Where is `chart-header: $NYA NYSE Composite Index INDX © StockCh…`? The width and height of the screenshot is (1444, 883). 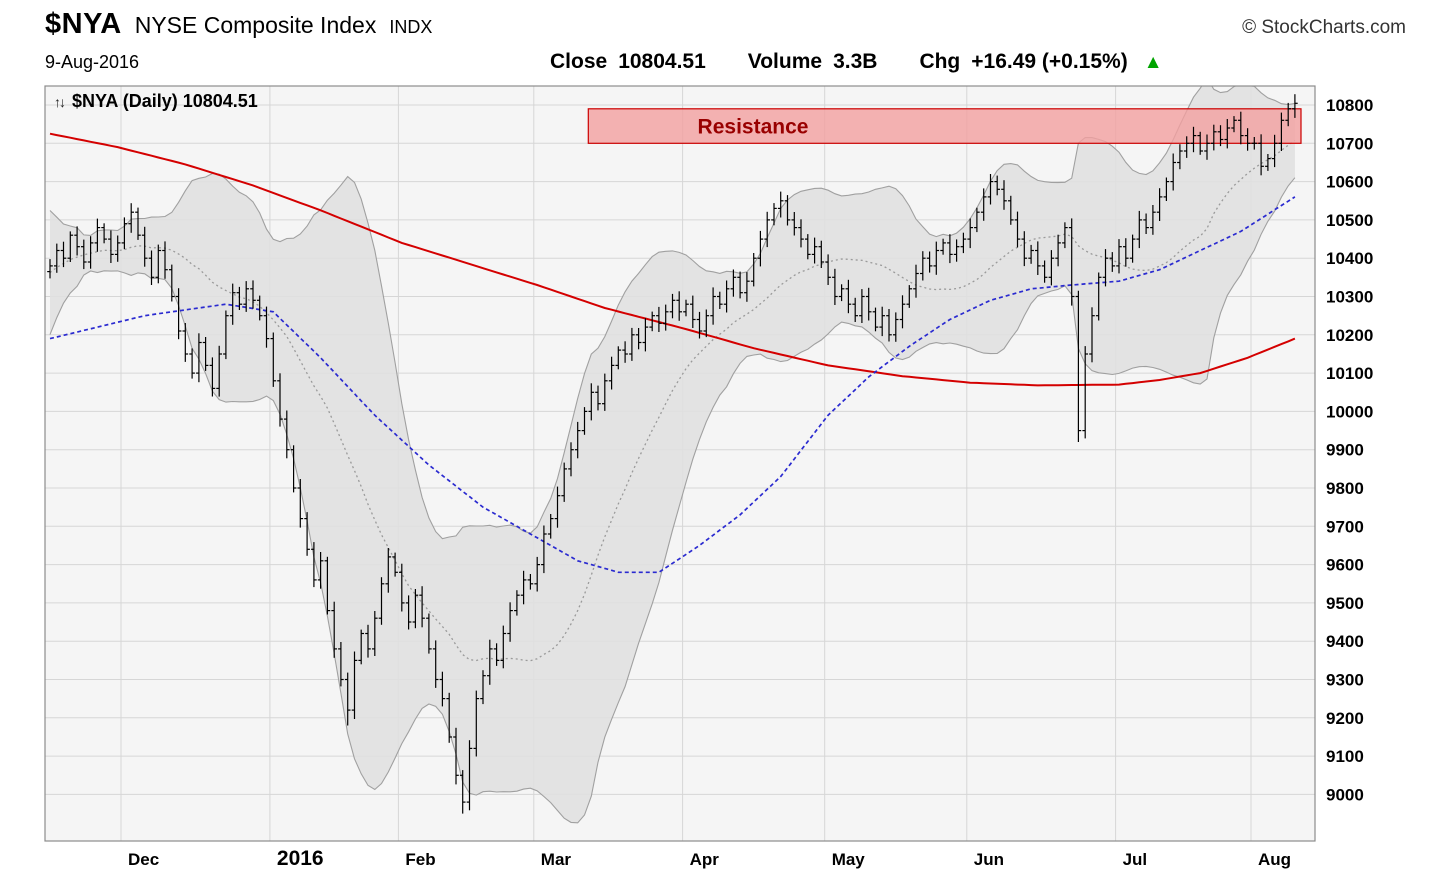 chart-header: $NYA NYSE Composite Index INDX © StockCh… is located at coordinates (725, 24).